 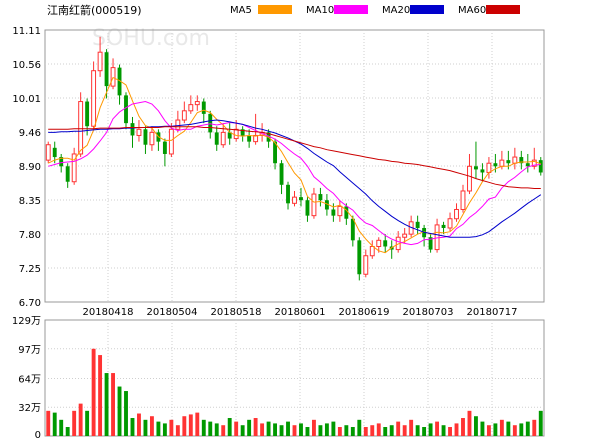 I want to click on legend-label-ma5: MA5, so click(x=241, y=10).